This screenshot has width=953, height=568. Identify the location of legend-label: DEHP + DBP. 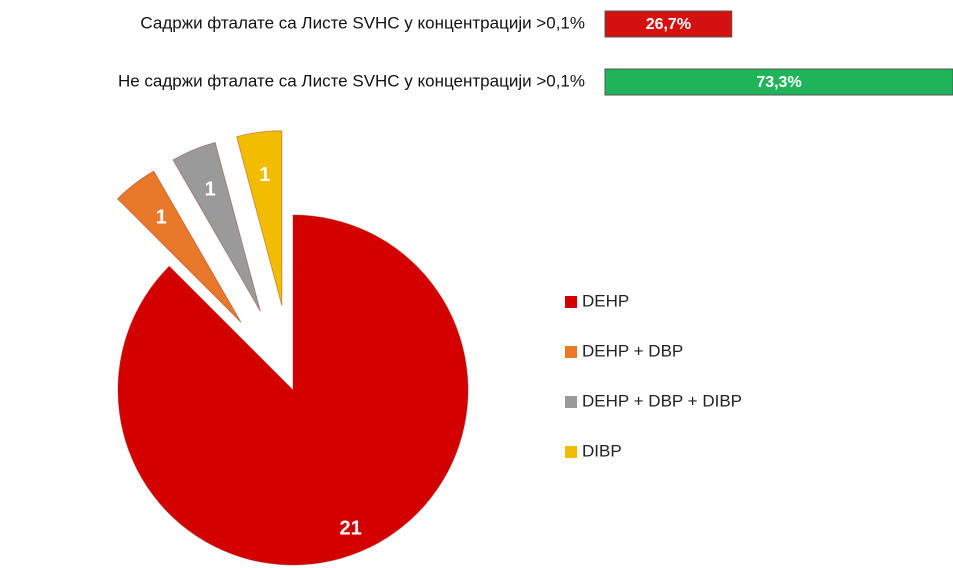
(632, 350).